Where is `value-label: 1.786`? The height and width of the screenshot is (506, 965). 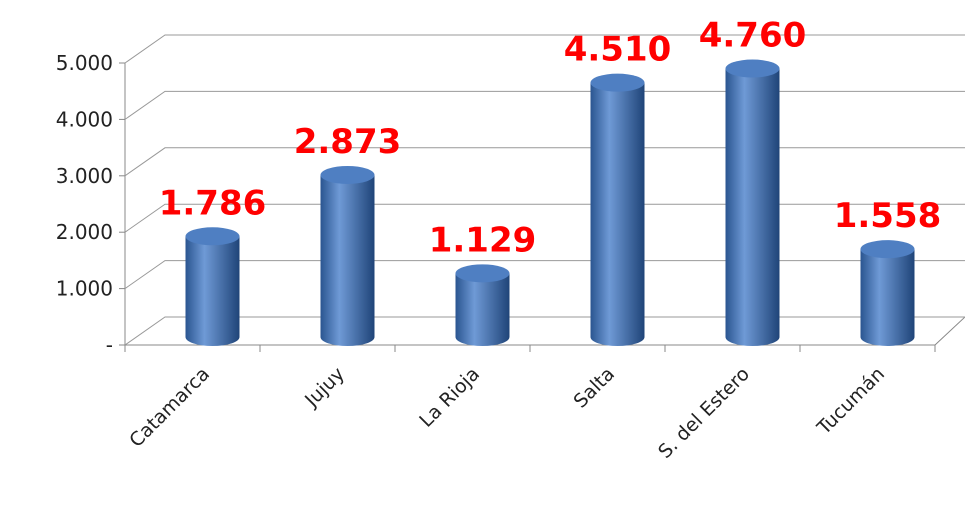 value-label: 1.786 is located at coordinates (213, 203).